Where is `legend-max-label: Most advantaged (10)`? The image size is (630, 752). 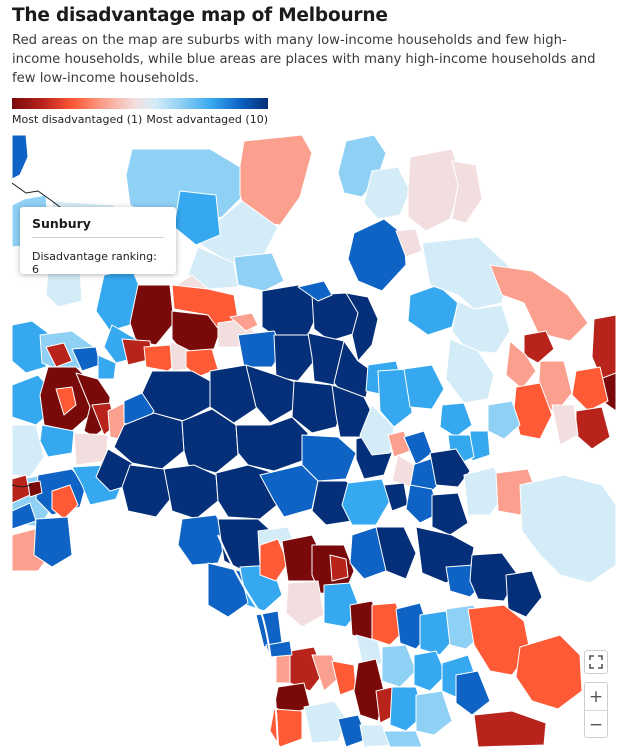 legend-max-label: Most advantaged (10) is located at coordinates (207, 119).